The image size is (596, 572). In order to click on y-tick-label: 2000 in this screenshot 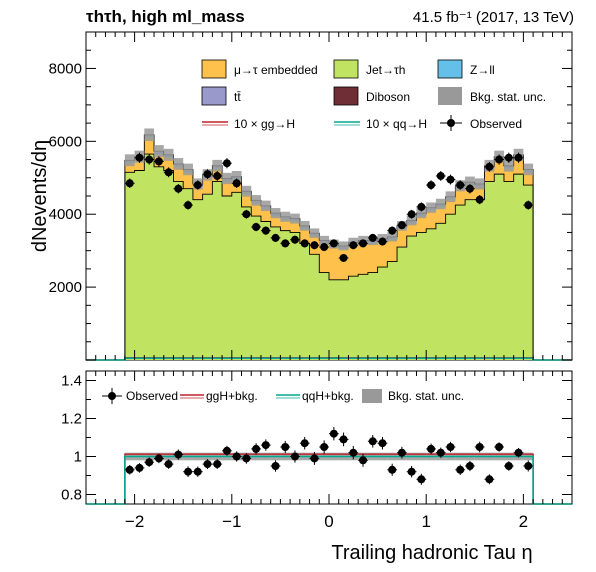, I will do `click(65, 287)`.